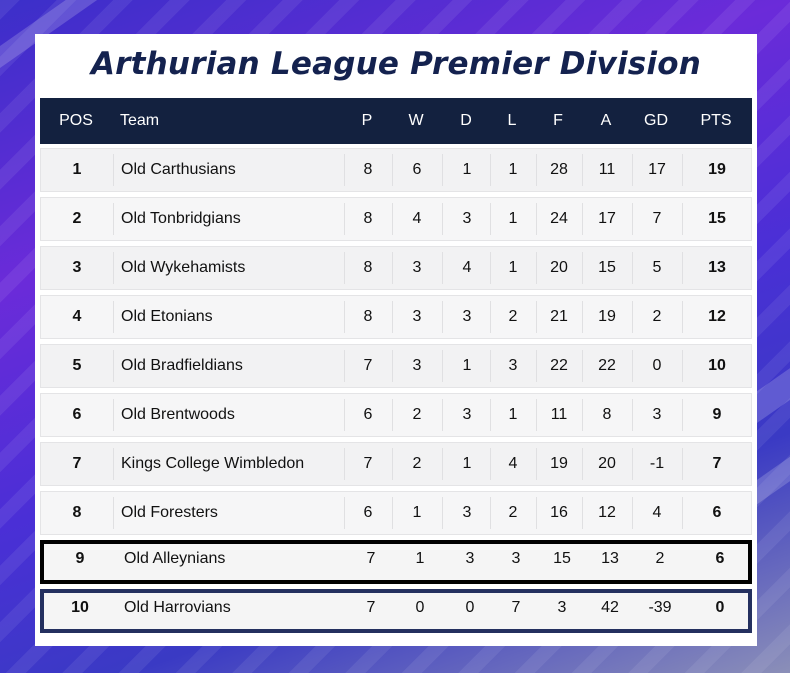 The height and width of the screenshot is (673, 790). I want to click on table-row: 8 Old Foresters 6 1 3 2 16 12 4 6, so click(396, 513).